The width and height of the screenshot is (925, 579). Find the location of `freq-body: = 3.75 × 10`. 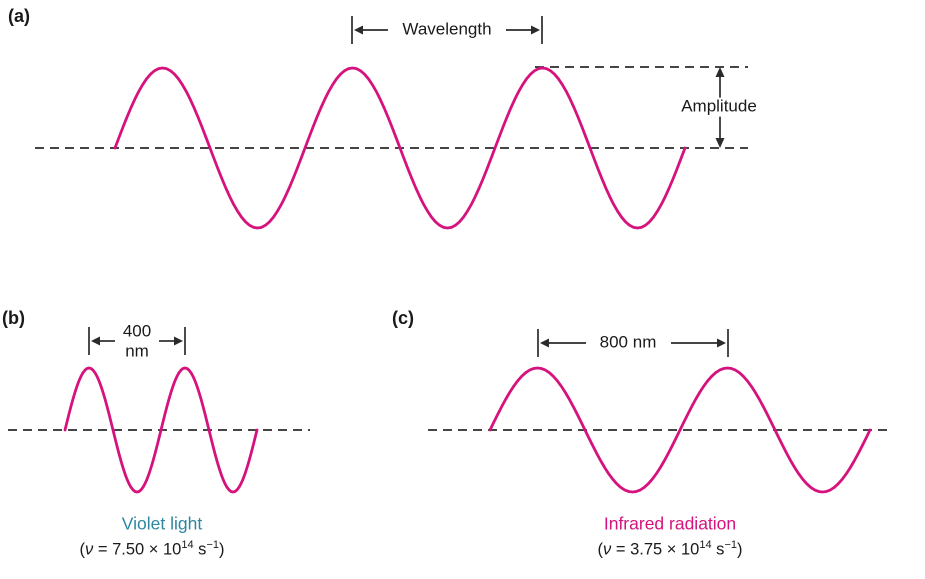

freq-body: = 3.75 × 10 is located at coordinates (655, 549).